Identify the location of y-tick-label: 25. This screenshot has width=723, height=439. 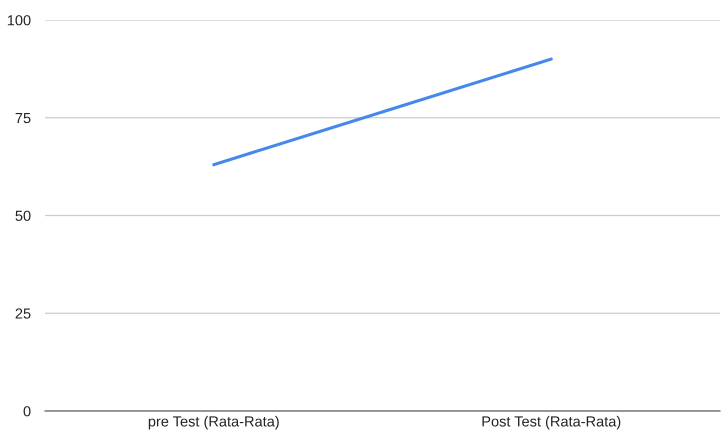
(23, 313).